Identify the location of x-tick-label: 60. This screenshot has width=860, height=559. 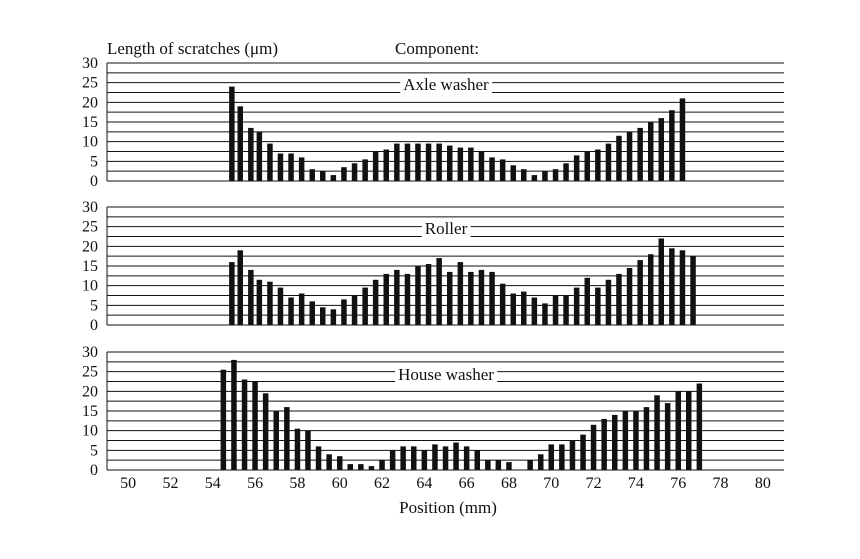
(340, 483).